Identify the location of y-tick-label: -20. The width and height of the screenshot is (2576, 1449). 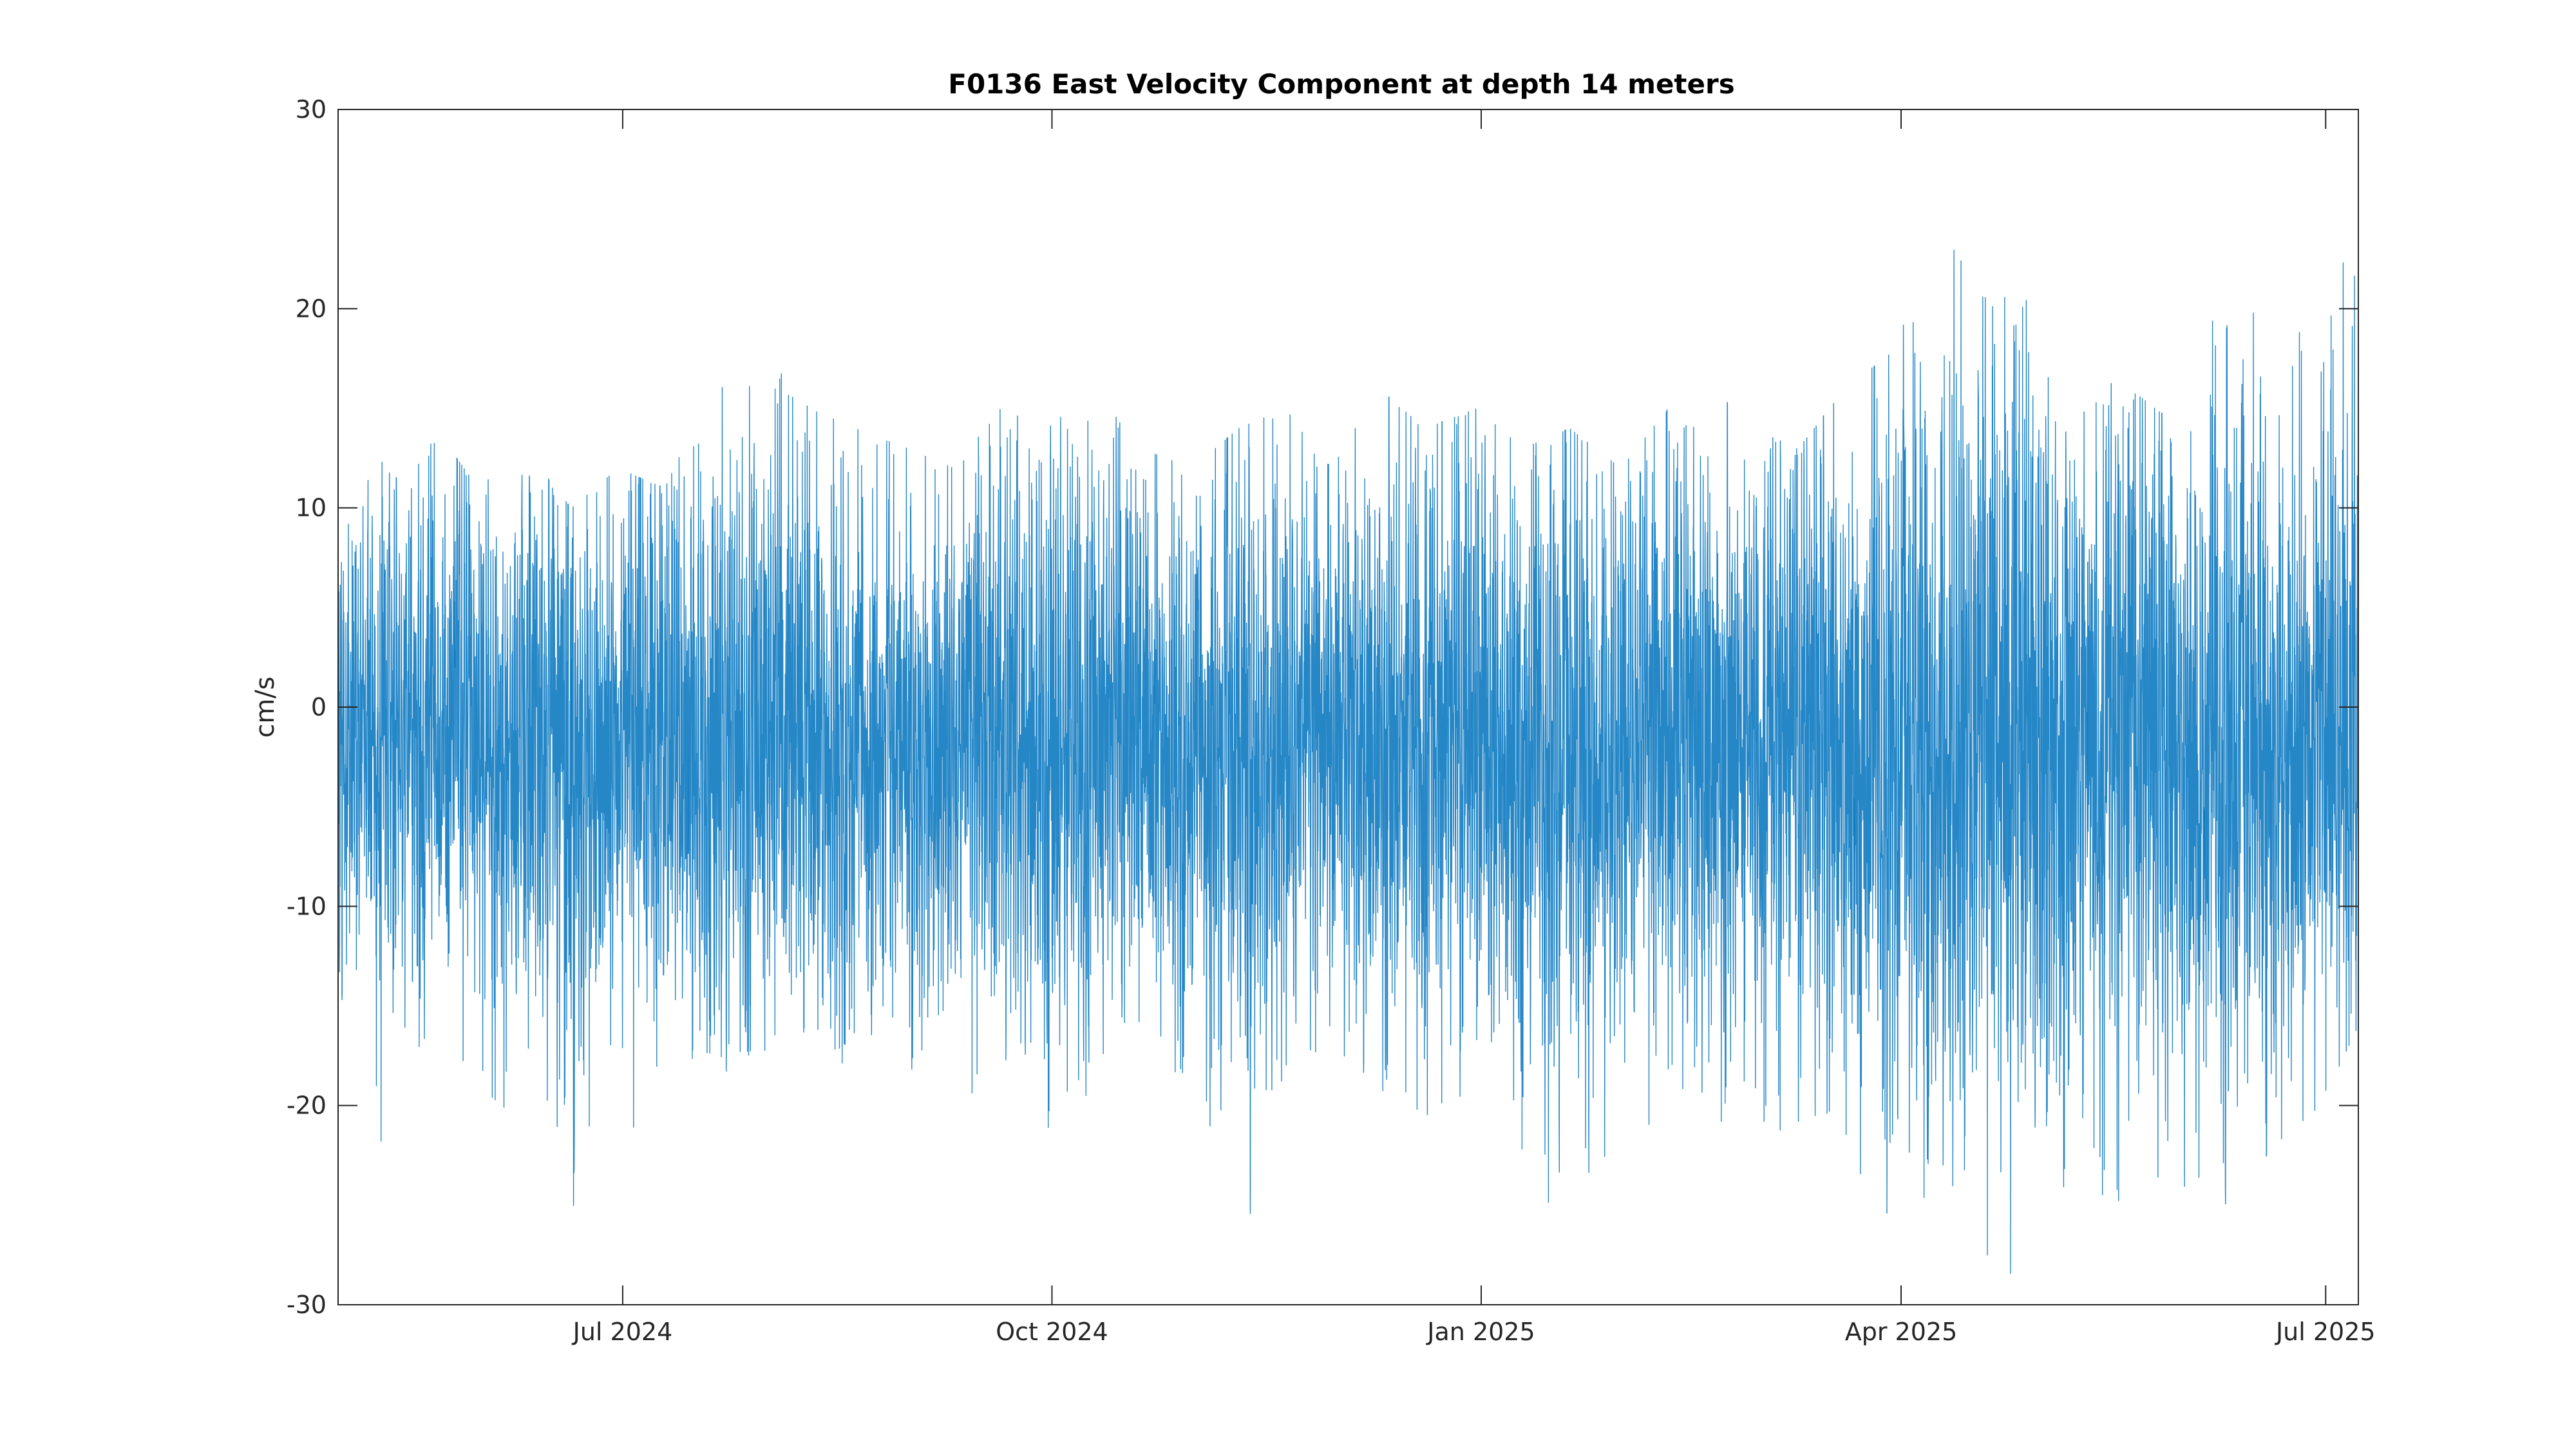
(307, 1106).